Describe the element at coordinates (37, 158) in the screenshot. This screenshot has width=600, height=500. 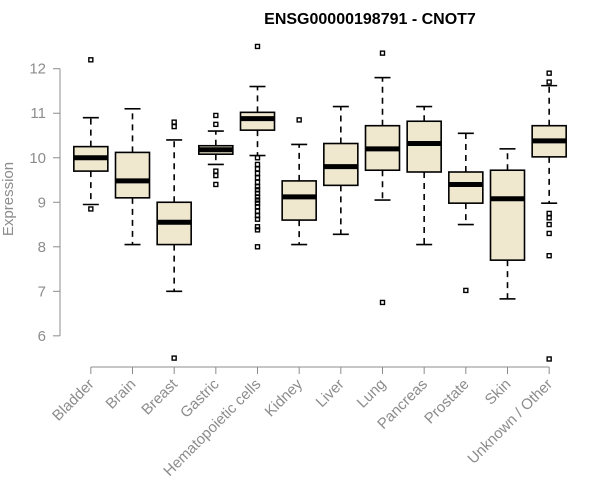
I see `y-tick-label: 10` at that location.